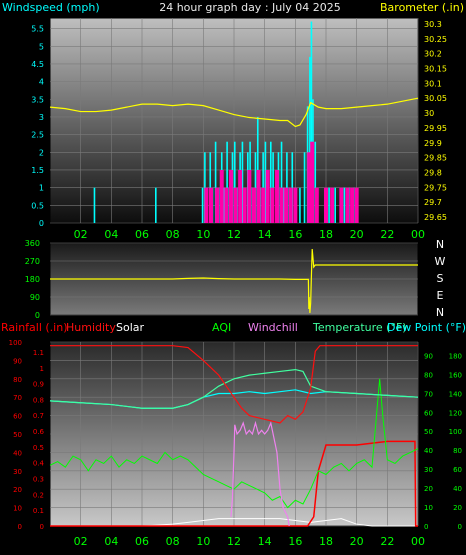  What do you see at coordinates (260, 473) in the screenshot?
I see `windchill-line` at bounding box center [260, 473].